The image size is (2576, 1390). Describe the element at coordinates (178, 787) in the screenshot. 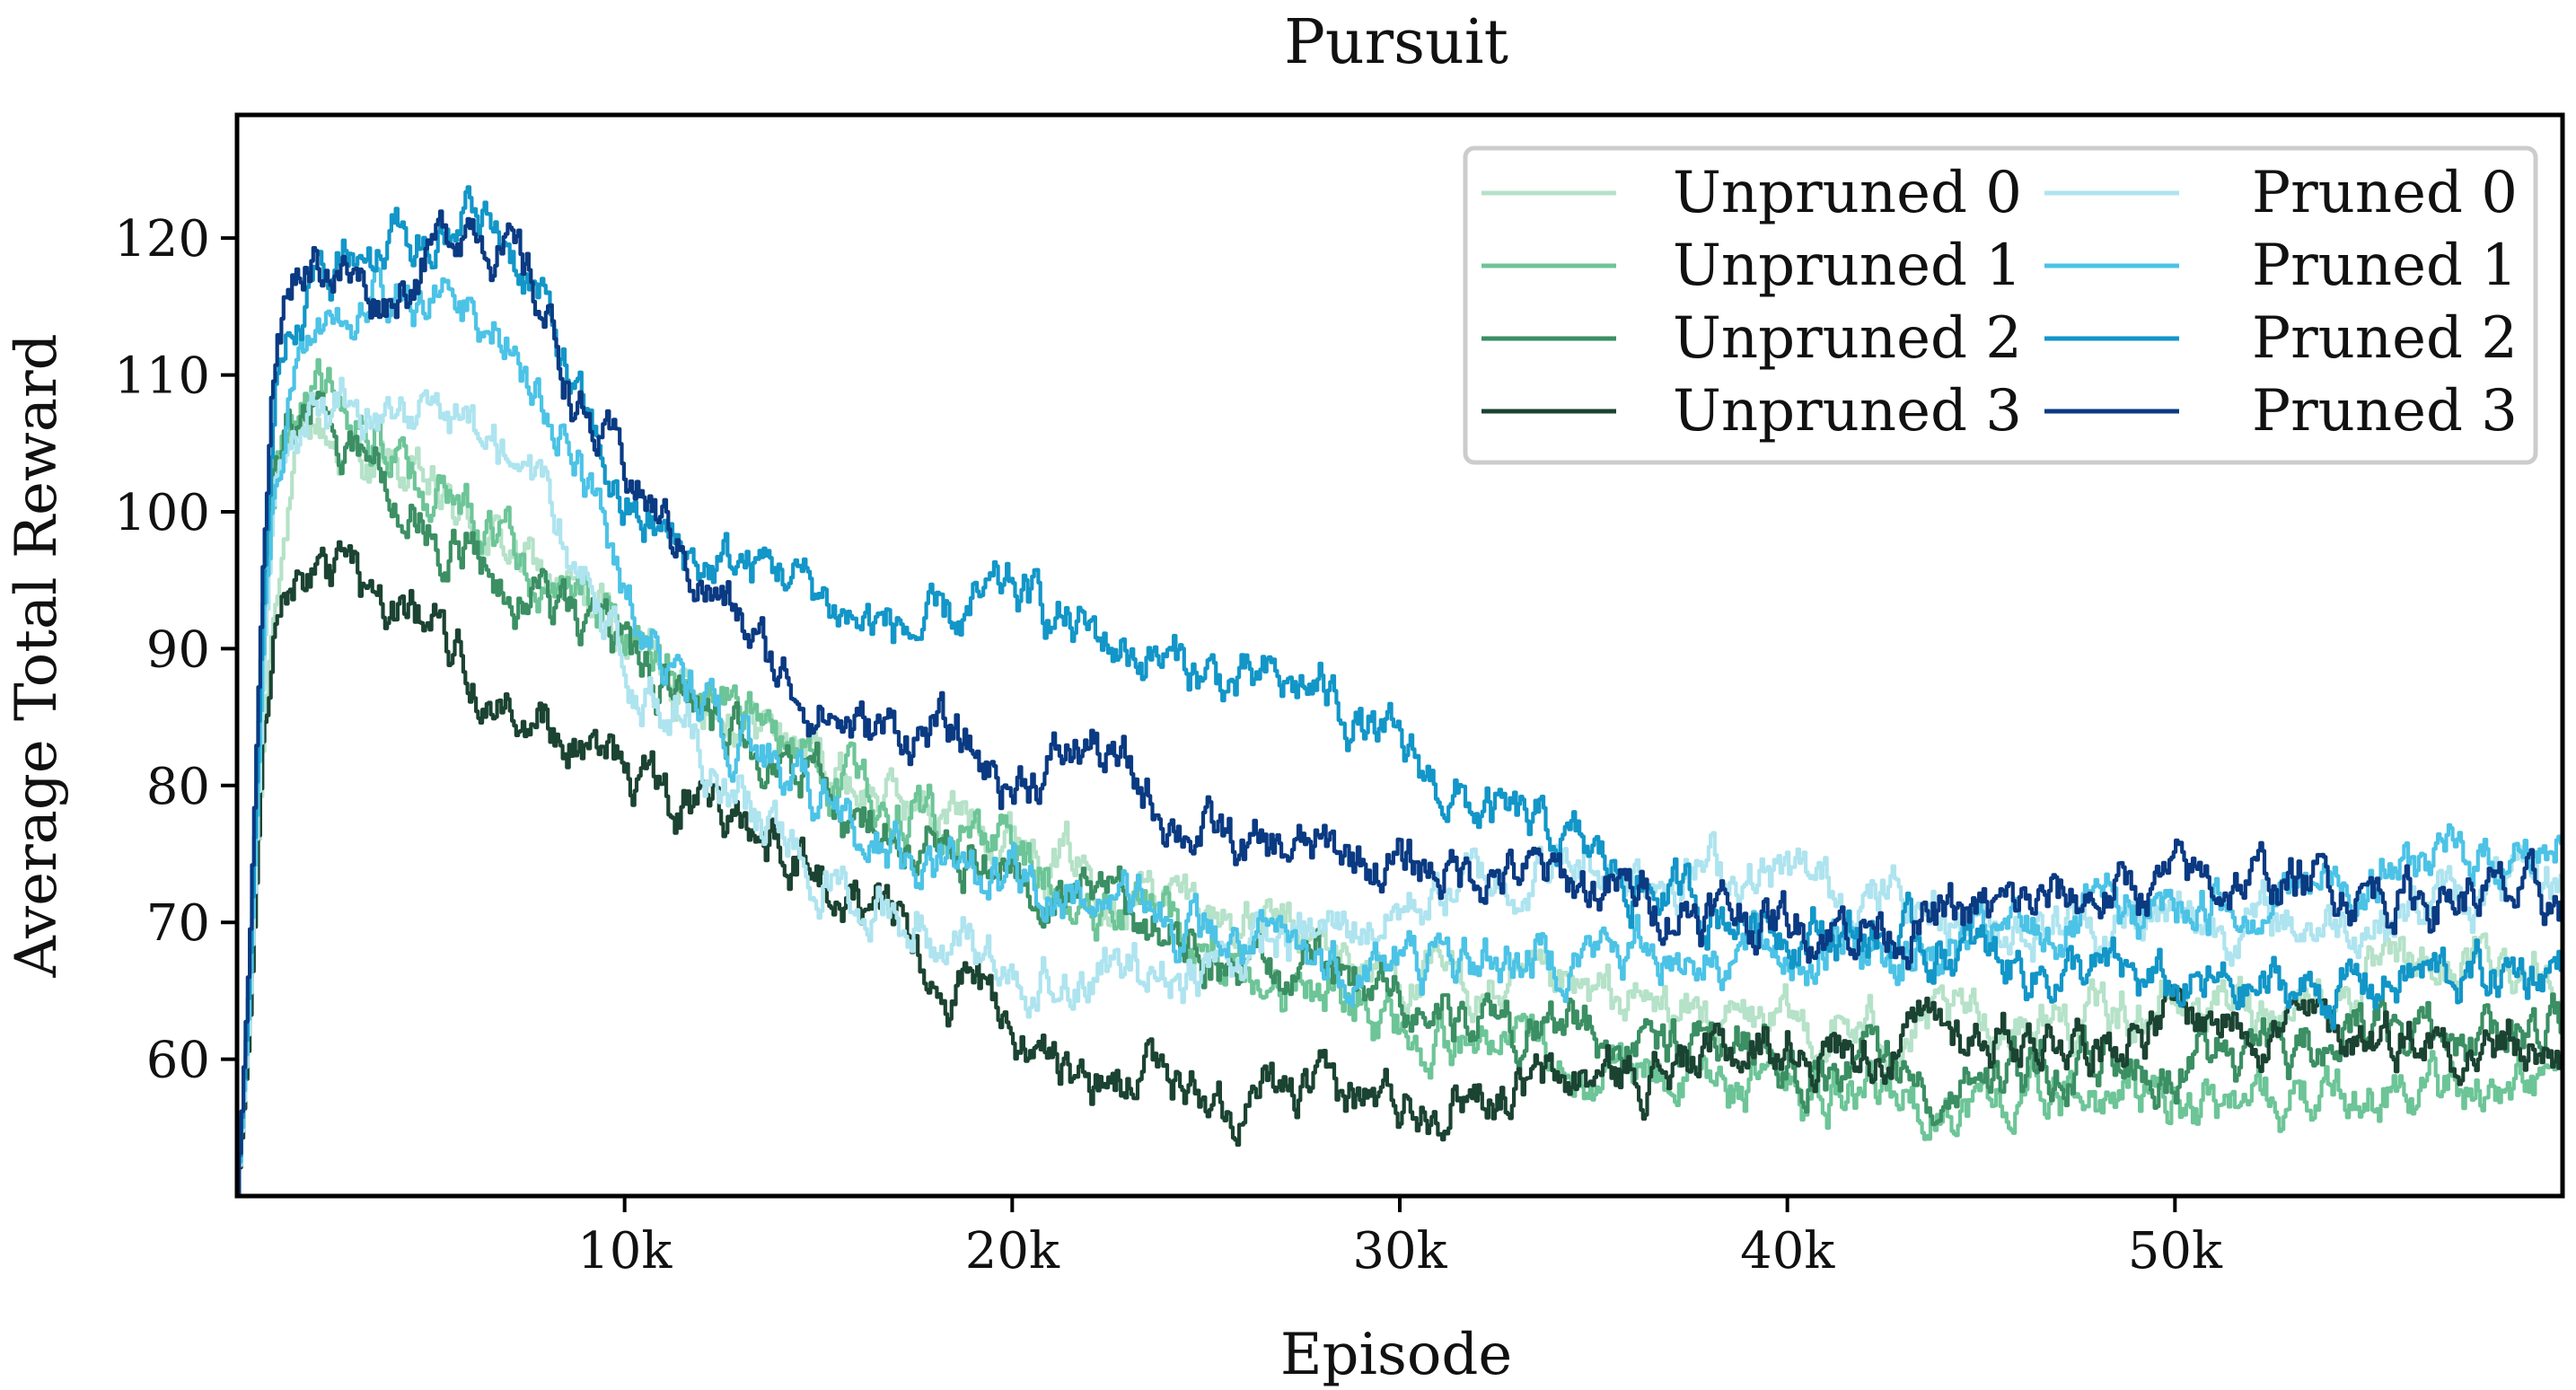

I see `y-tick-label: 80` at that location.